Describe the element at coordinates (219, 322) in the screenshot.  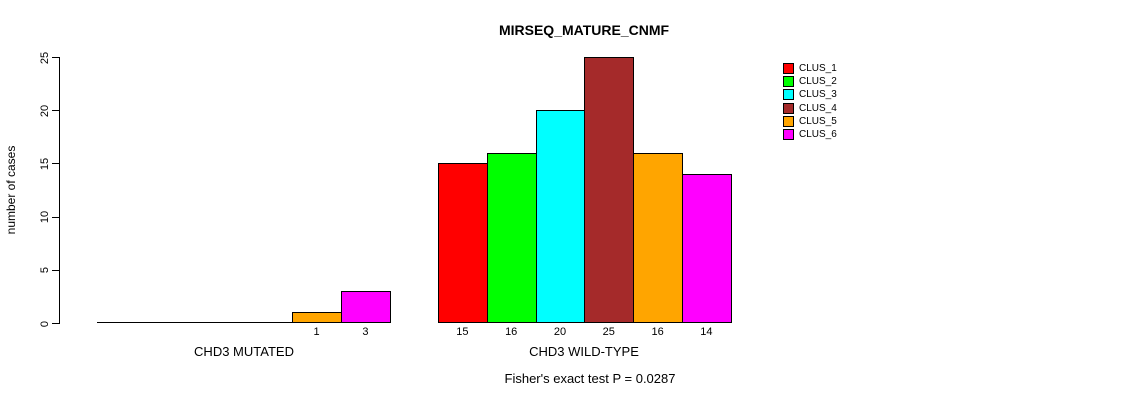
I see `bar-CLUS_3-zero` at that location.